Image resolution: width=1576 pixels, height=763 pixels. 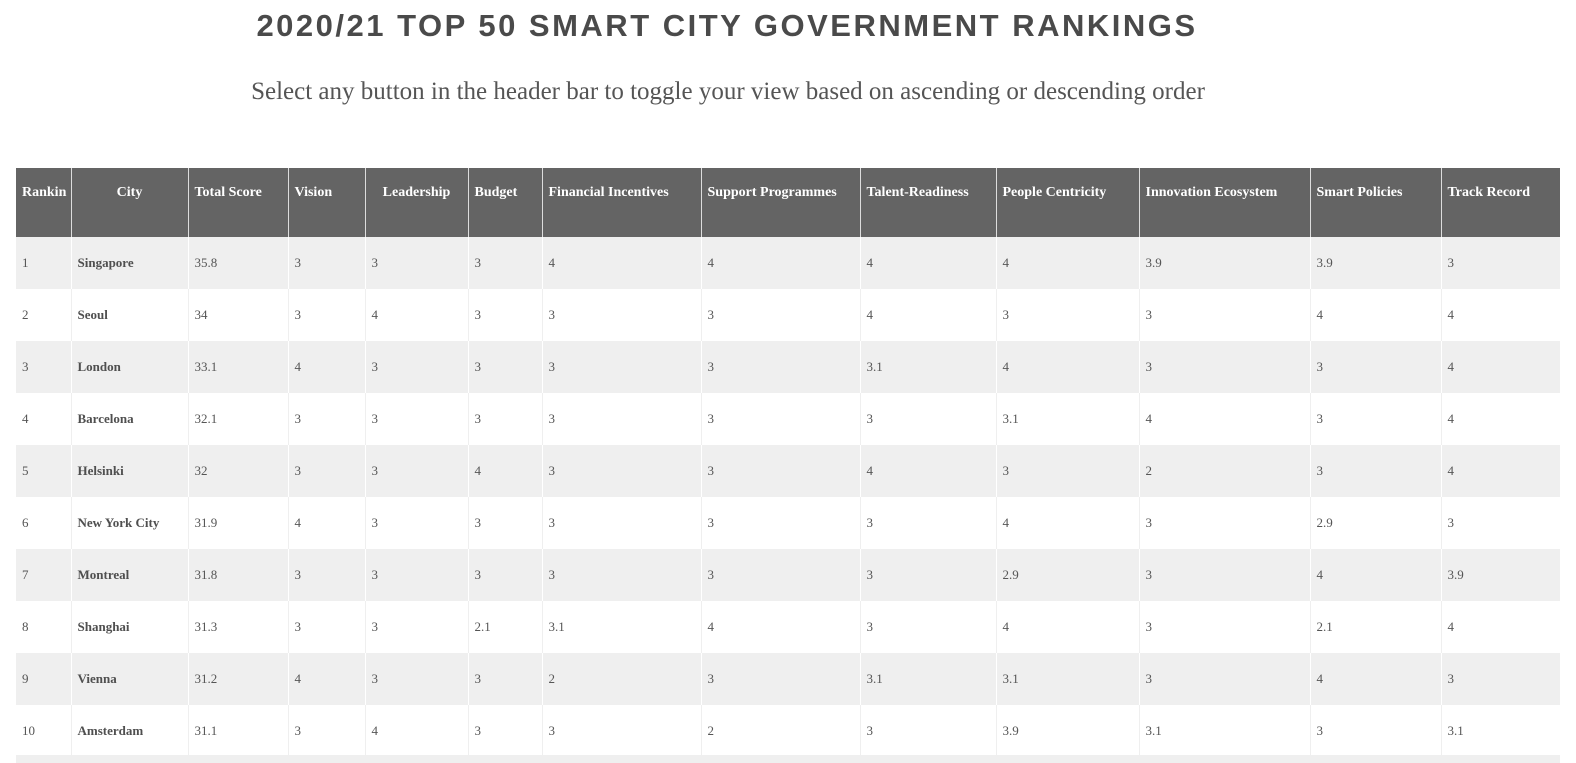 What do you see at coordinates (621, 202) in the screenshot?
I see `column-header-financial-incentives: Financial Incentives` at bounding box center [621, 202].